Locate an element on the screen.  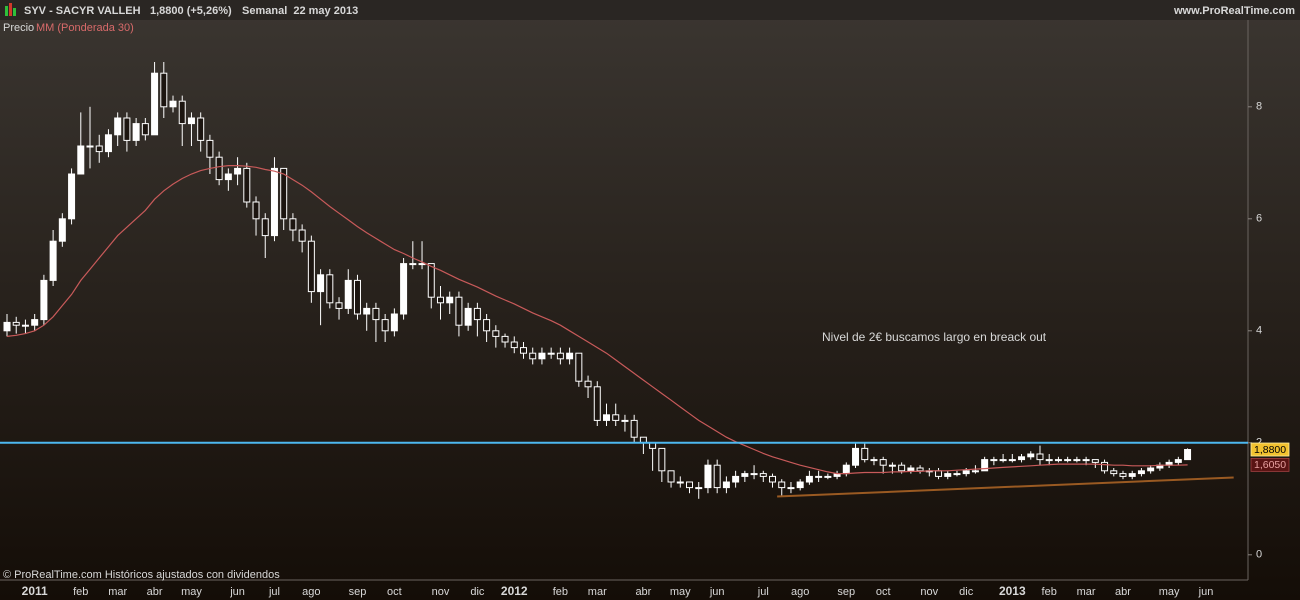
x-tick-label: nov is located at coordinates (441, 592).